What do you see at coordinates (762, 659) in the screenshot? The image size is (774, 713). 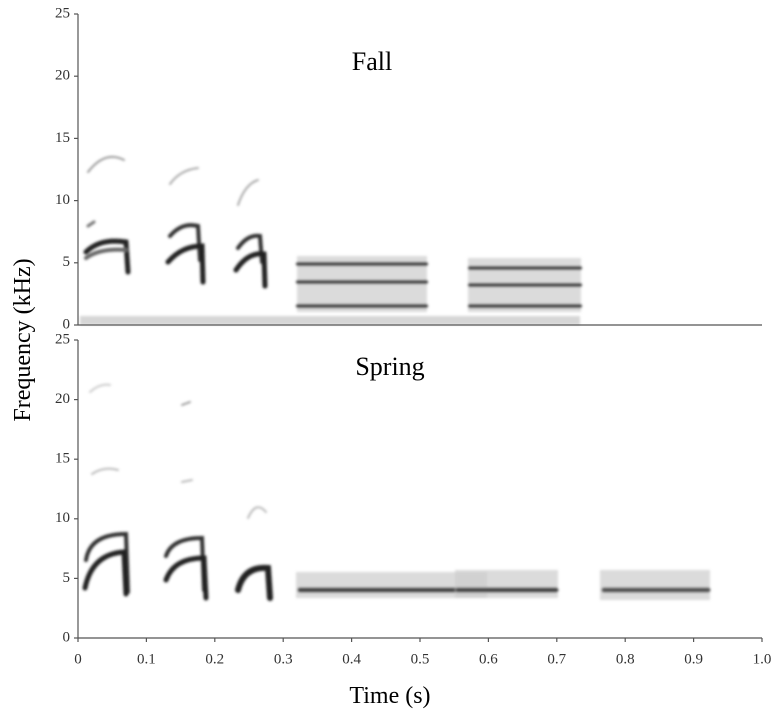 I see `x-tick-label: 1.0` at bounding box center [762, 659].